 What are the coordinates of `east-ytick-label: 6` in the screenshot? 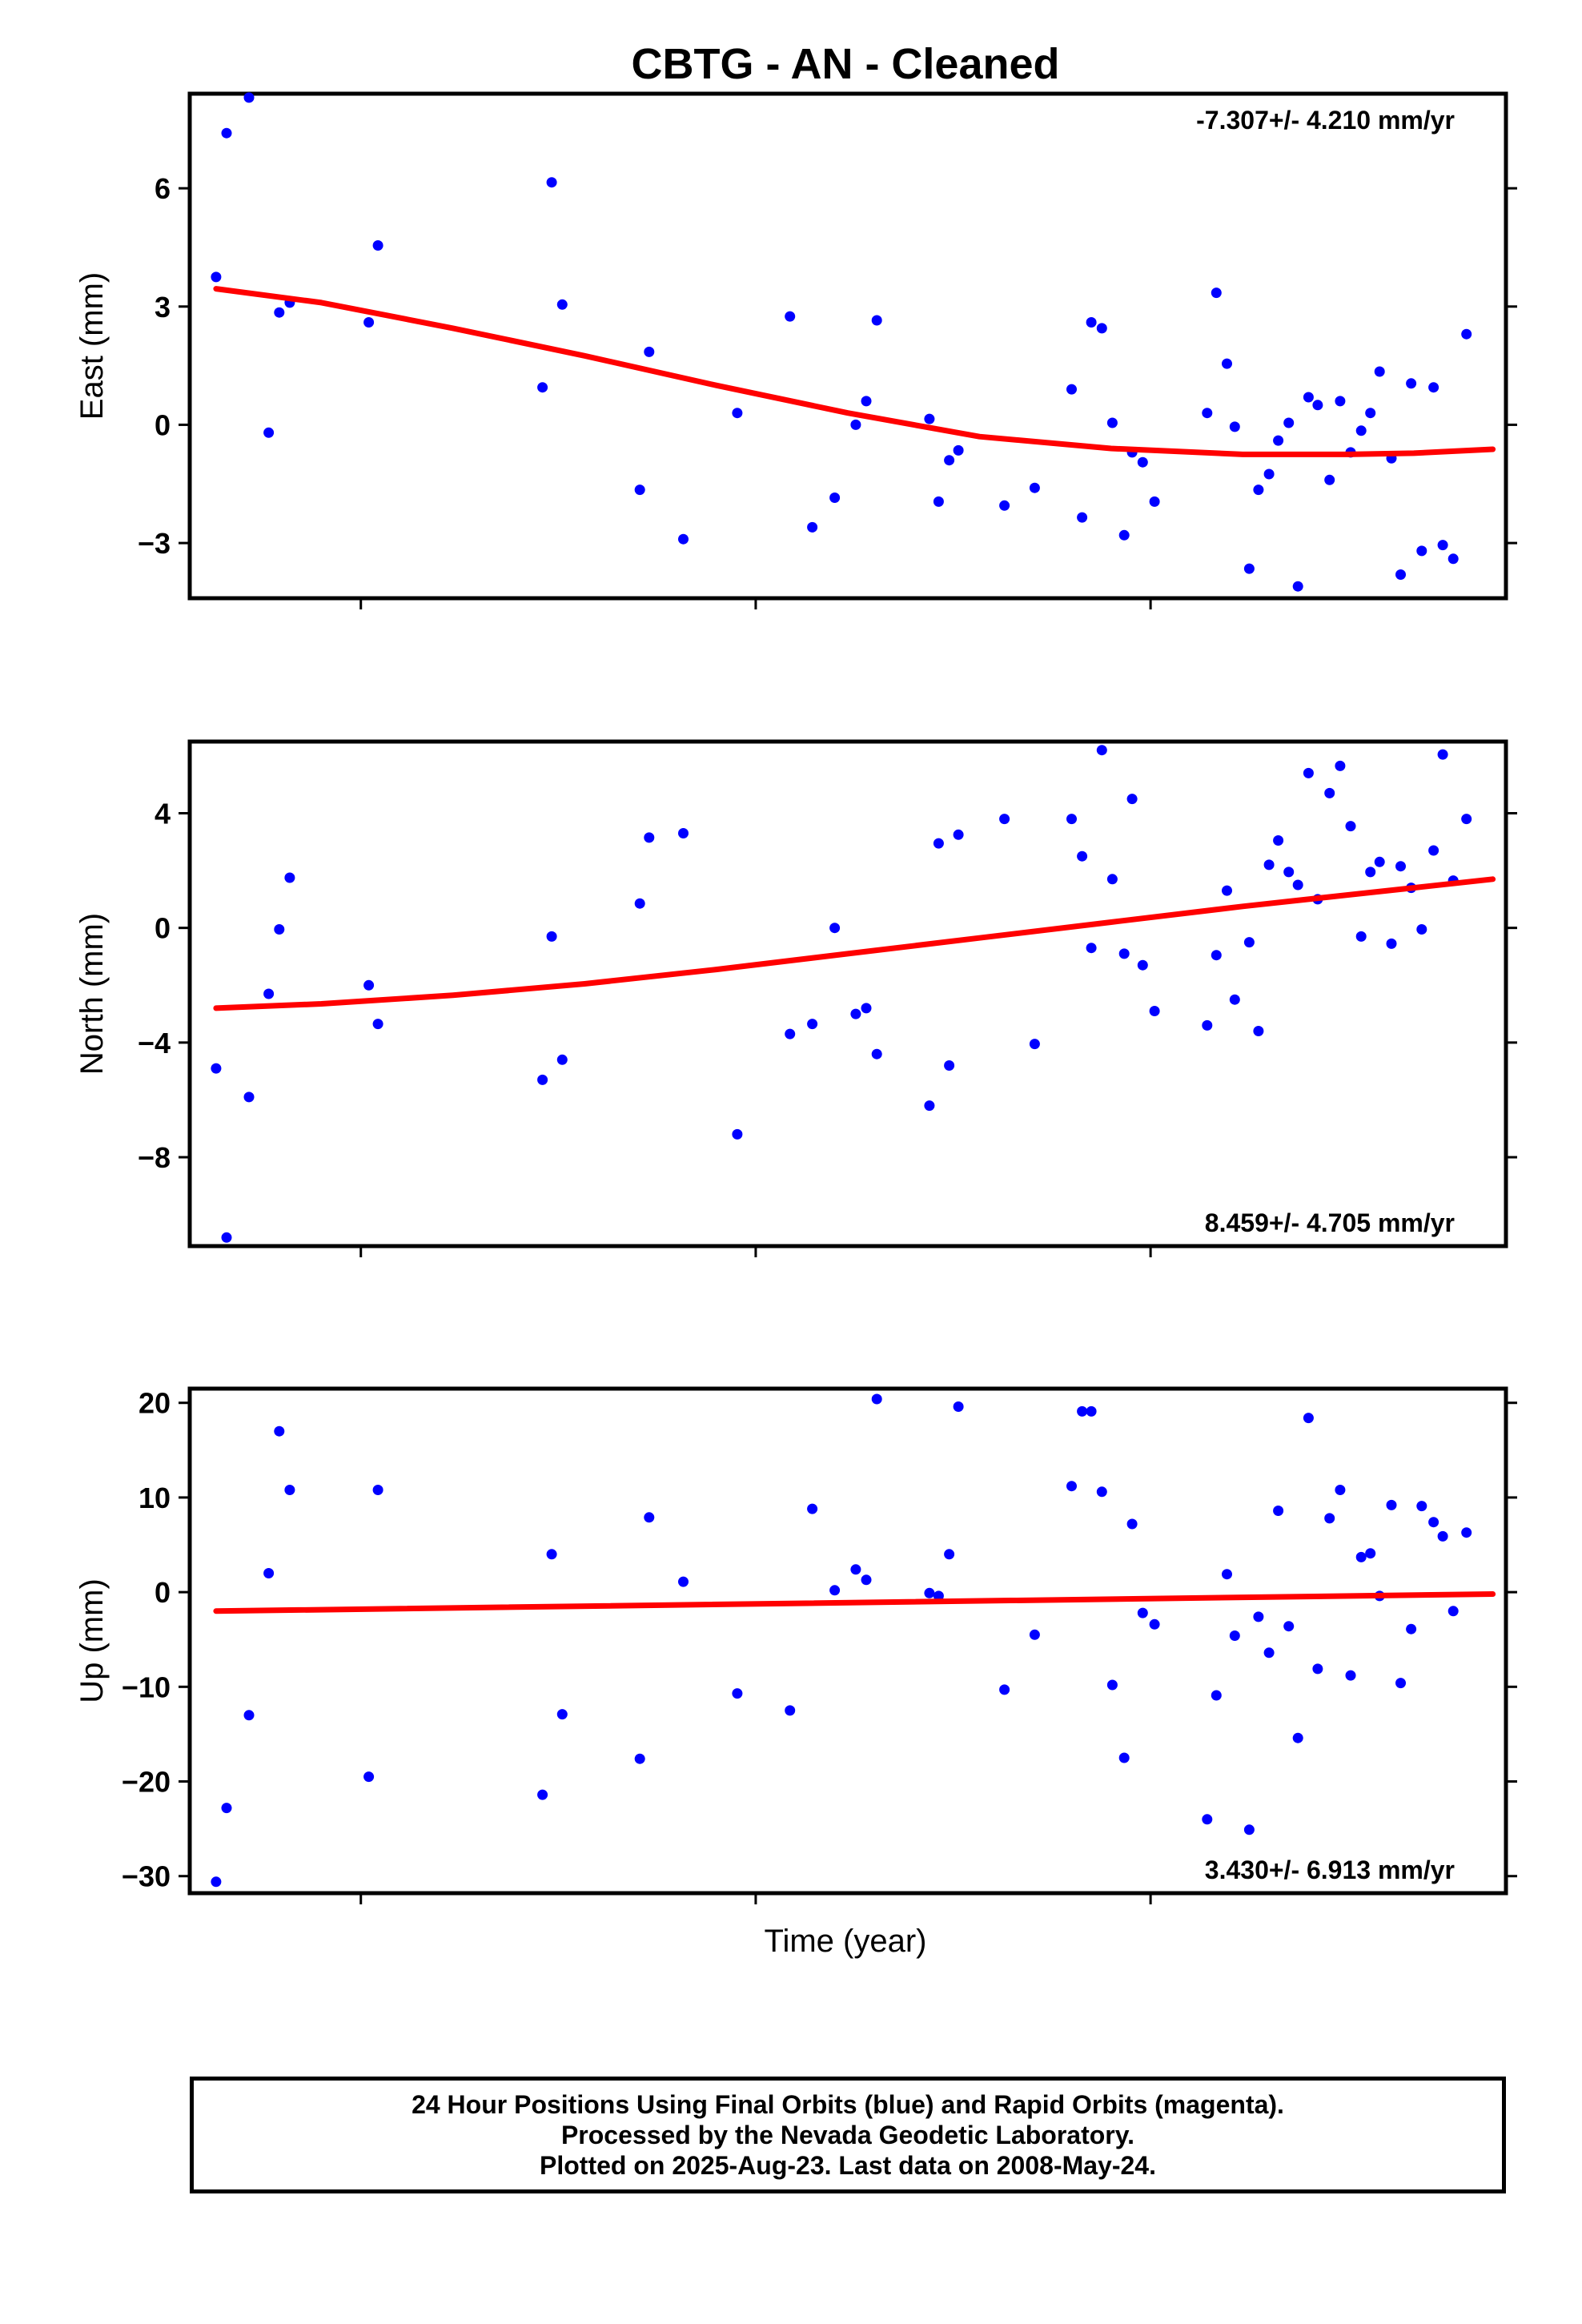 It's located at (163, 188).